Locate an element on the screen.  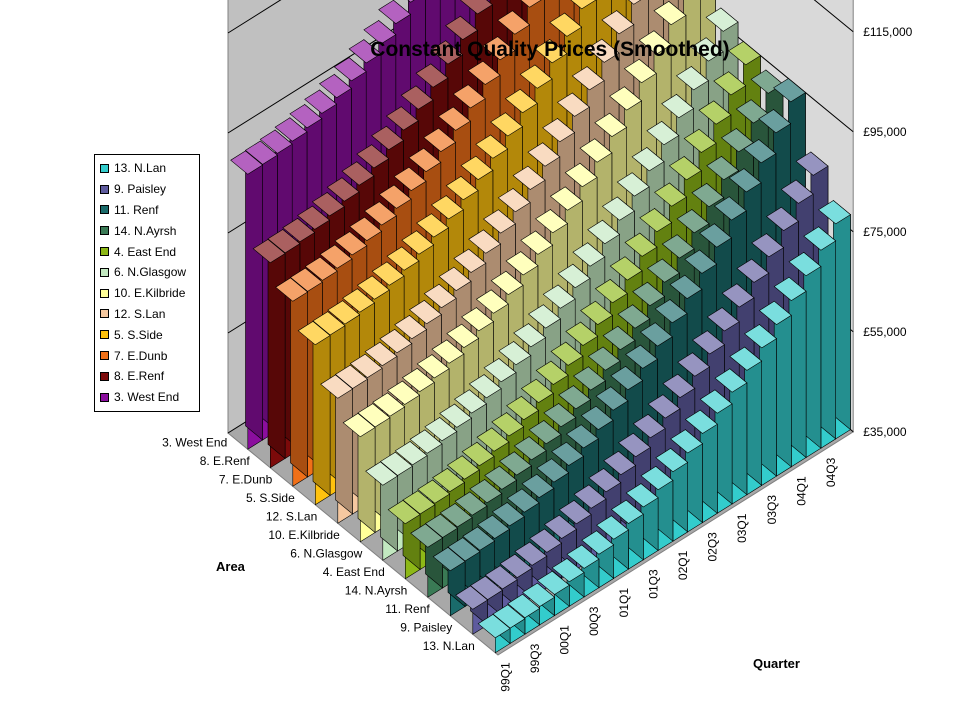
y-tick-label: £115,000 is located at coordinates (887, 32).